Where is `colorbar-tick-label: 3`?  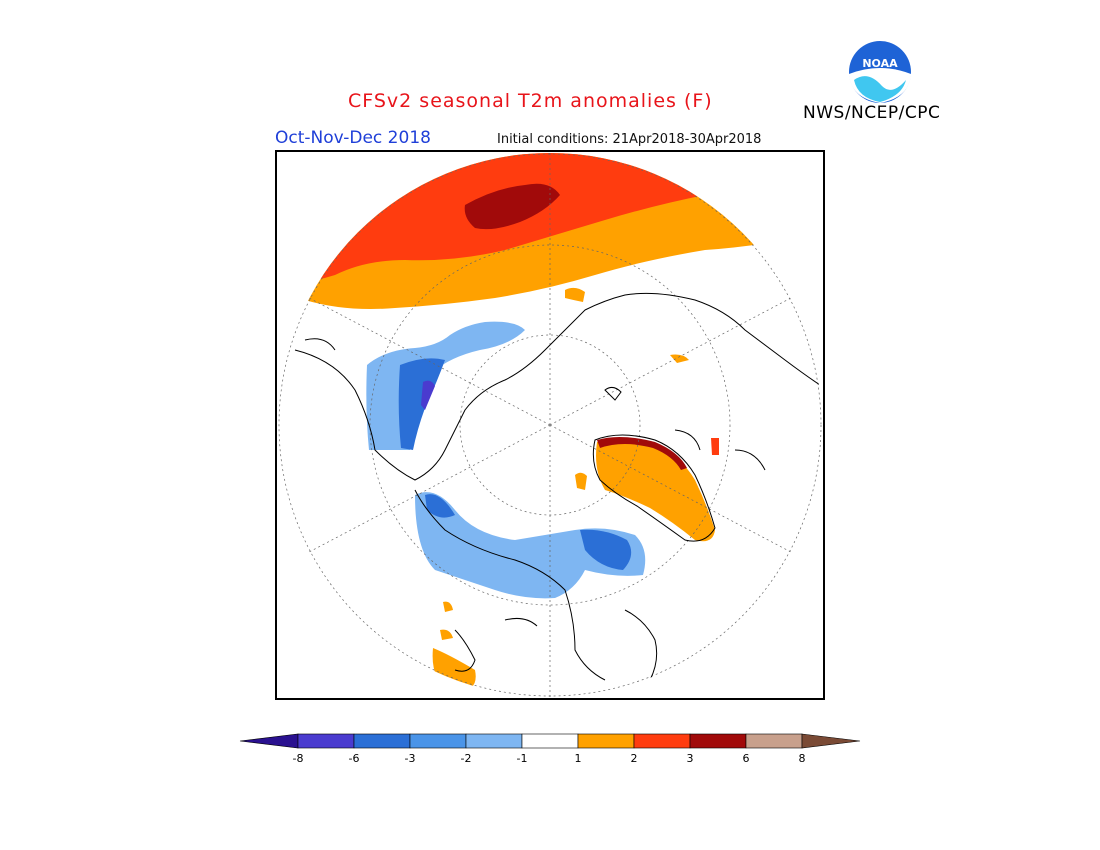 colorbar-tick-label: 3 is located at coordinates (690, 758).